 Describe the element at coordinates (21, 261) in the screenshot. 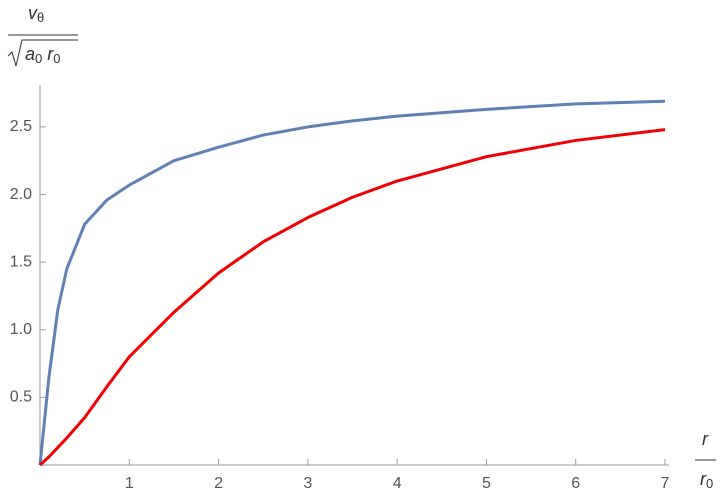

I see `y-tick-label: 1.5` at that location.